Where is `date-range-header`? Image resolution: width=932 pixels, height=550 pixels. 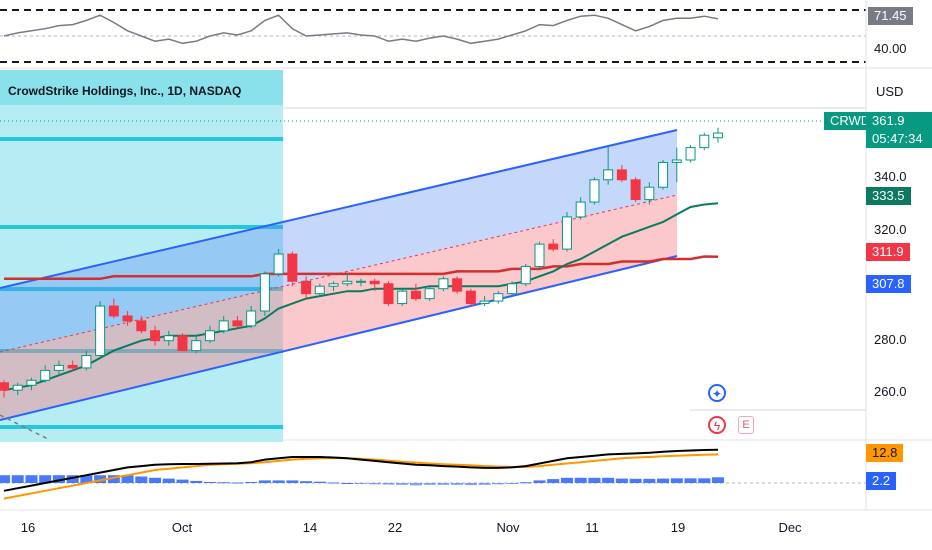 date-range-header is located at coordinates (141, 87).